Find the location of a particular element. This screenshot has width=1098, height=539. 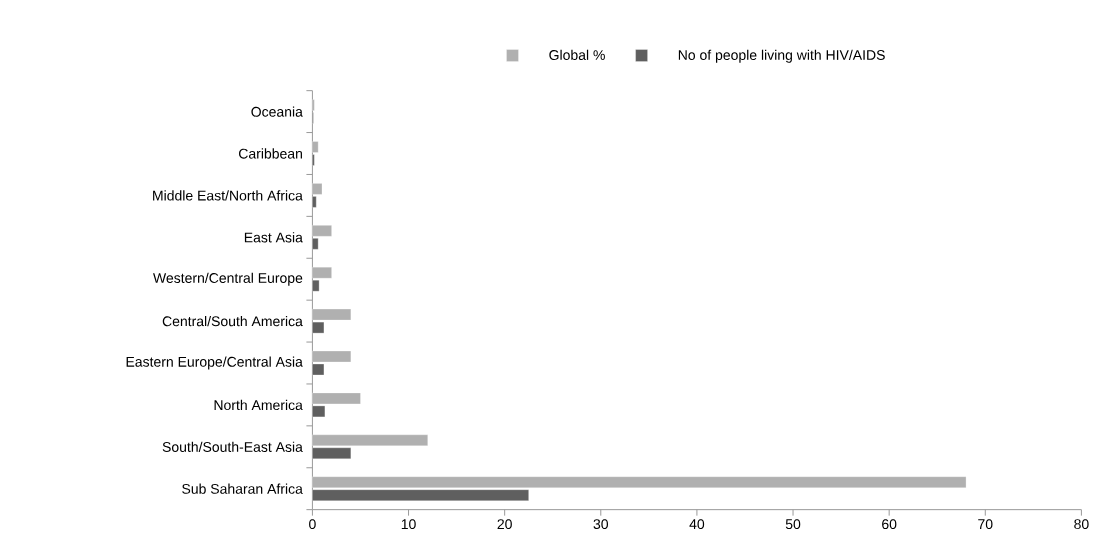

y-tick-label: Caribbean is located at coordinates (270, 153).